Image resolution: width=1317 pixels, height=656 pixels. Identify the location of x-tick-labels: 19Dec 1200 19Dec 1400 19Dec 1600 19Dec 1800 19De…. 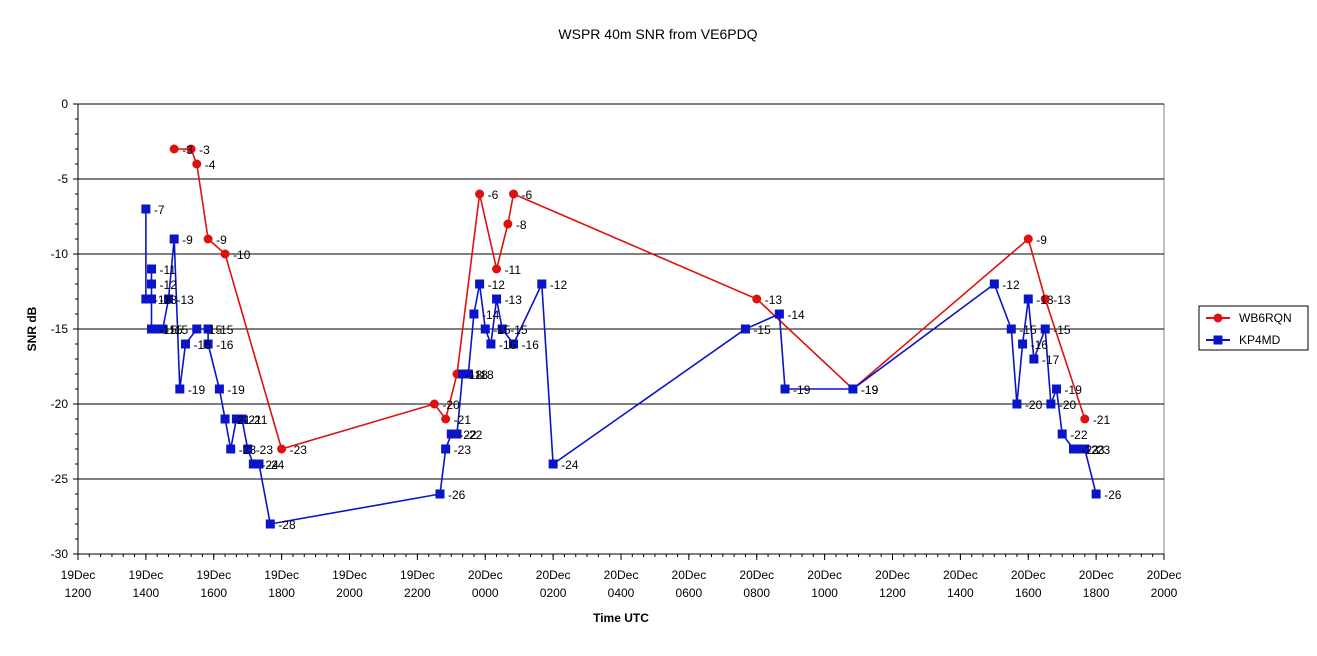
(621, 584).